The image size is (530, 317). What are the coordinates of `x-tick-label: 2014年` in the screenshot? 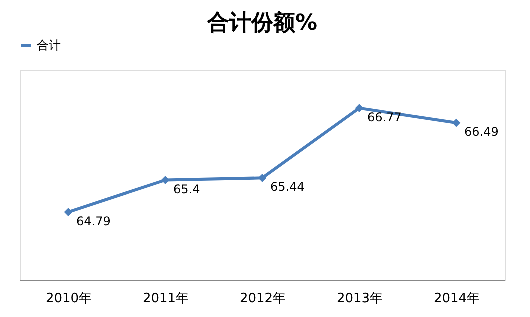 It's located at (457, 299).